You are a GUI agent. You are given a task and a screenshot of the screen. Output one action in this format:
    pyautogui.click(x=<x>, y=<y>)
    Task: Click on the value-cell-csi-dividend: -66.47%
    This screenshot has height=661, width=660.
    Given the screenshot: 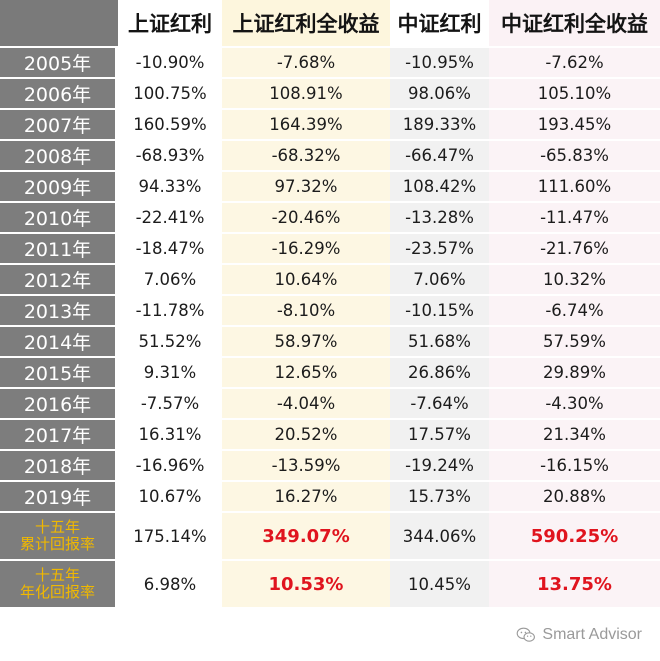 What is the action you would take?
    pyautogui.click(x=439, y=156)
    